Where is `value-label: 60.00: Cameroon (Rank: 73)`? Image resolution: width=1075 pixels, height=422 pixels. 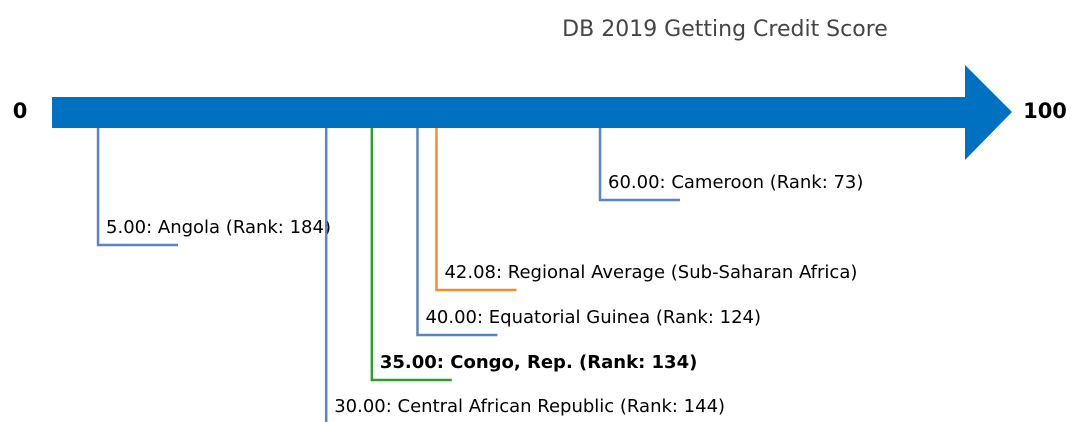
value-label: 60.00: Cameroon (Rank: 73) is located at coordinates (735, 182).